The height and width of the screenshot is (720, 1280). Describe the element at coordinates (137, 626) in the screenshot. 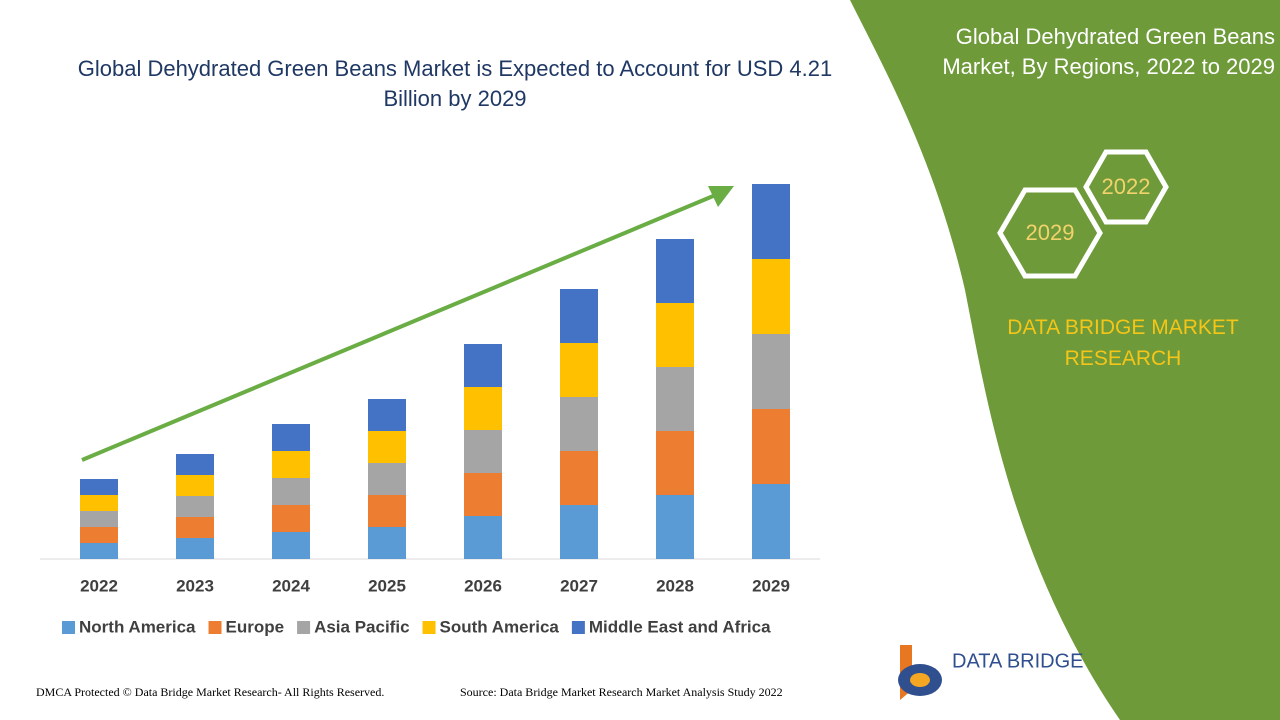

I see `legend-label: North America` at that location.